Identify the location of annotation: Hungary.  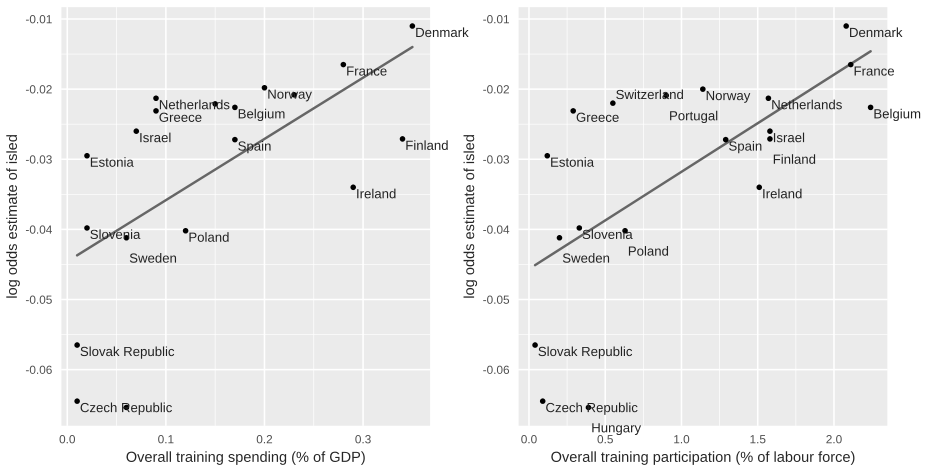
(617, 429).